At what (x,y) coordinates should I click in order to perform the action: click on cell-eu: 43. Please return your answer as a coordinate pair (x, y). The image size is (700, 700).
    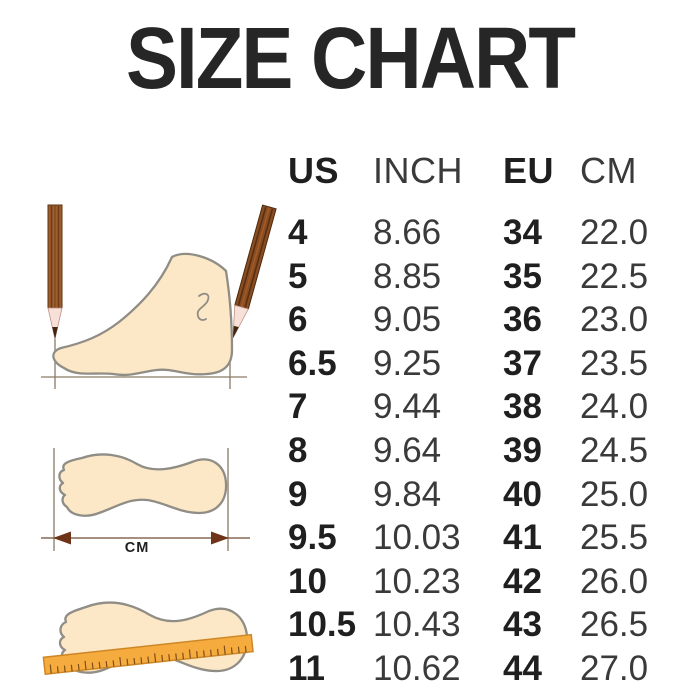
    Looking at the image, I should click on (522, 625).